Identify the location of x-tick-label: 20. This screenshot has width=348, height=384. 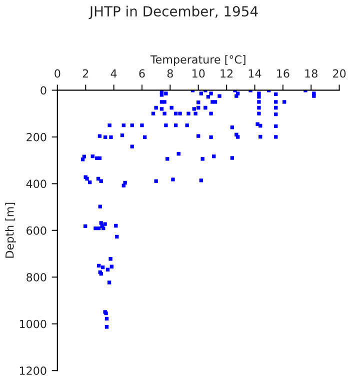
(339, 73).